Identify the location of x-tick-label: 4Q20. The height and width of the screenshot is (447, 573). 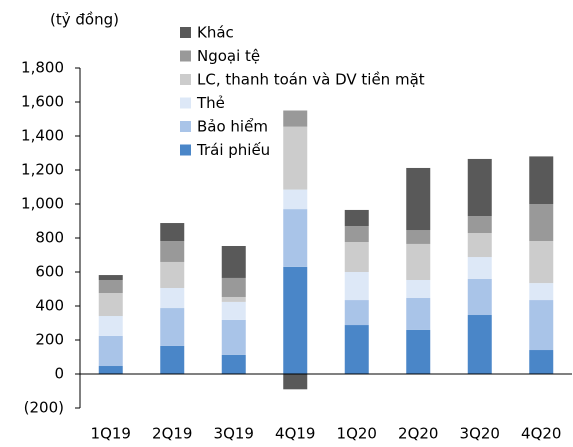
(541, 434).